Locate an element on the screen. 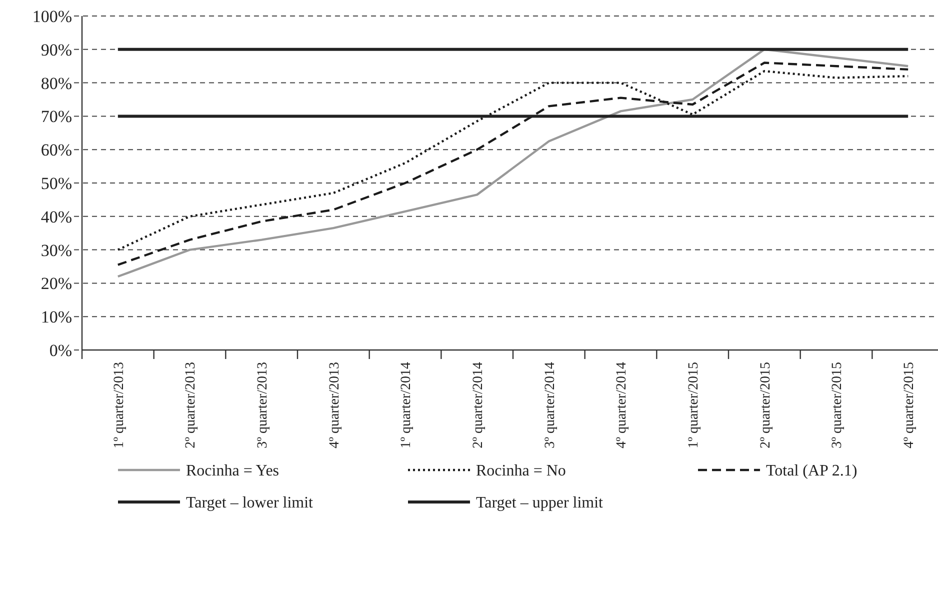 The height and width of the screenshot is (590, 938). legend-label: Rocinha = Yes is located at coordinates (233, 471).